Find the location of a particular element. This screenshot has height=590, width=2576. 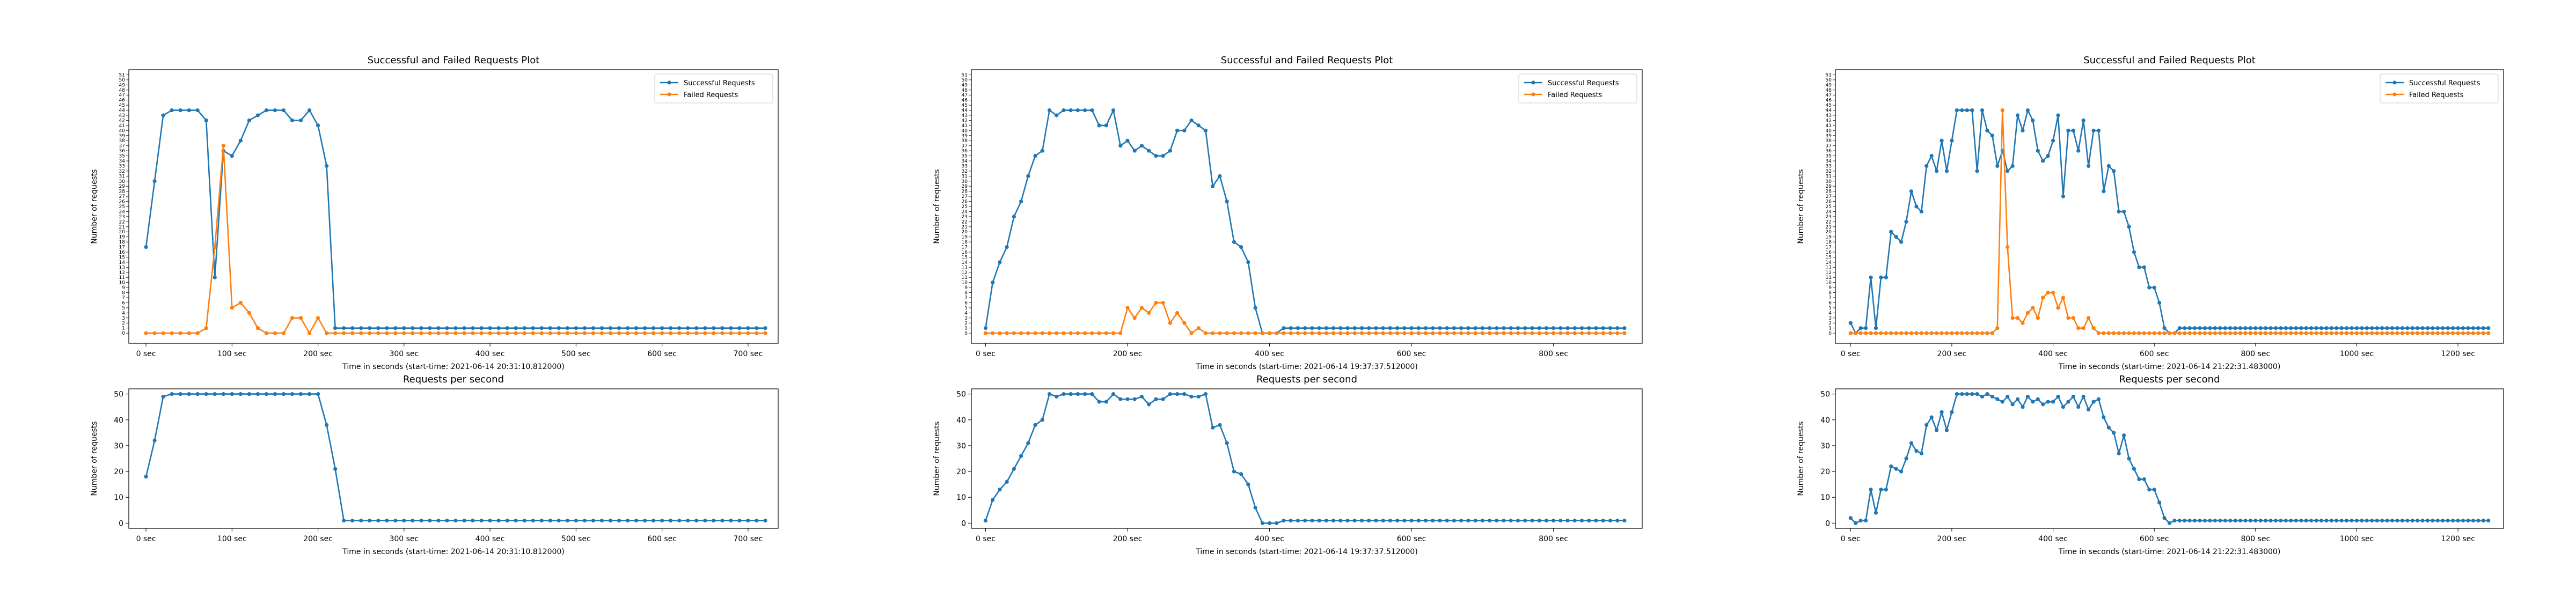

y-tick-label: 36 is located at coordinates (965, 151).